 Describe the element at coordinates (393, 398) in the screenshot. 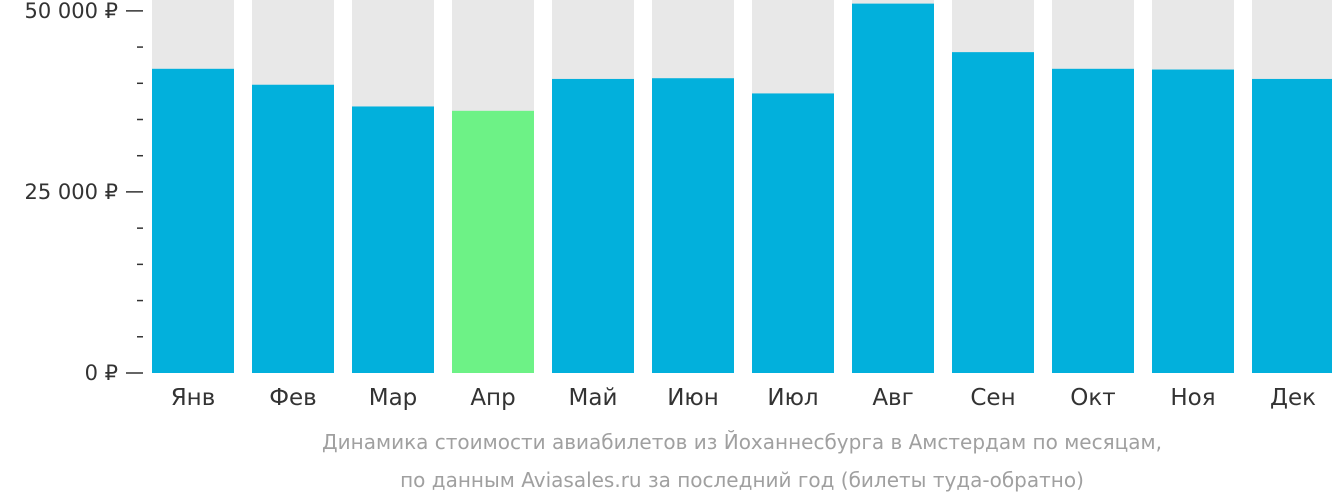

I see `x-tick-label: Мар` at that location.